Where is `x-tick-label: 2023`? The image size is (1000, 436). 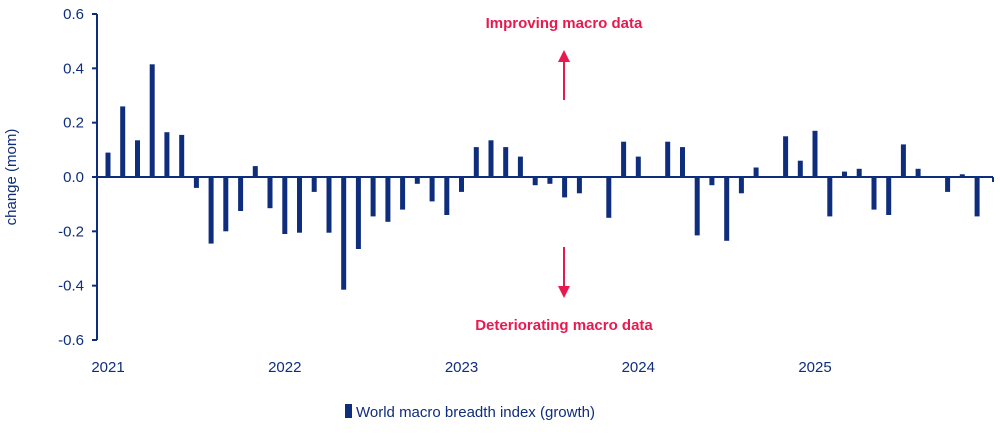
x-tick-label: 2023 is located at coordinates (461, 367).